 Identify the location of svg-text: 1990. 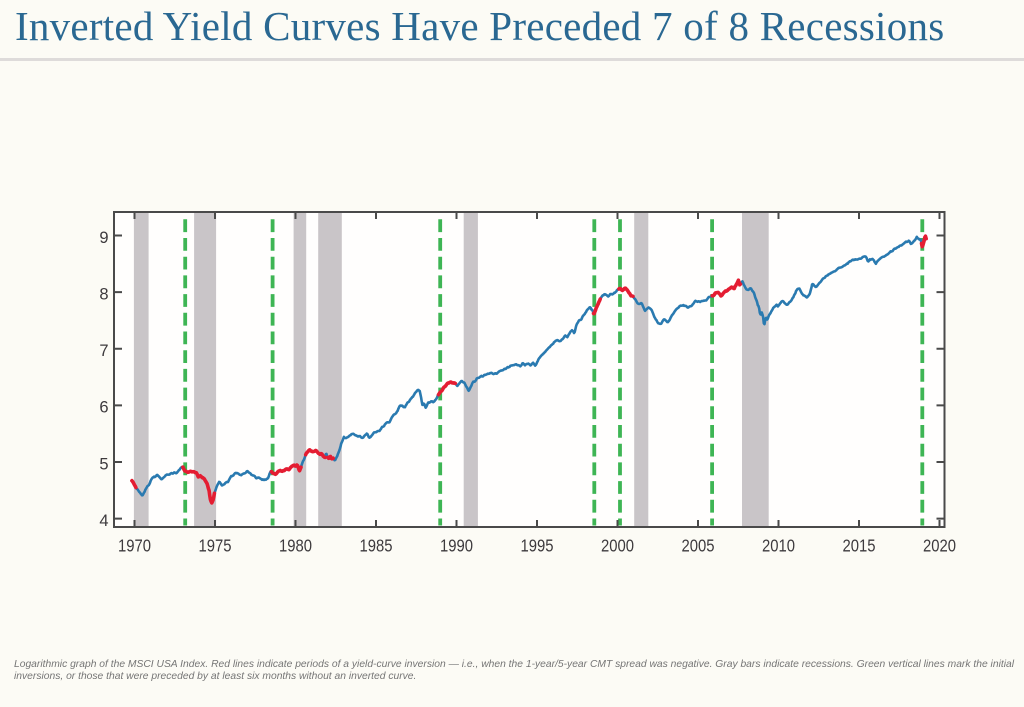
(456, 546).